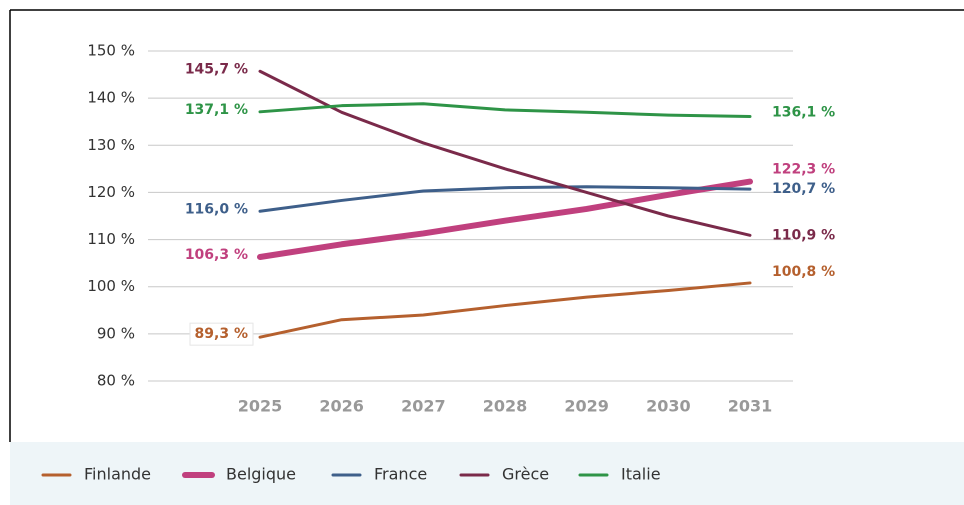 The height and width of the screenshot is (505, 964). Describe the element at coordinates (803, 113) in the screenshot. I see `data-label: 136,1 %` at that location.